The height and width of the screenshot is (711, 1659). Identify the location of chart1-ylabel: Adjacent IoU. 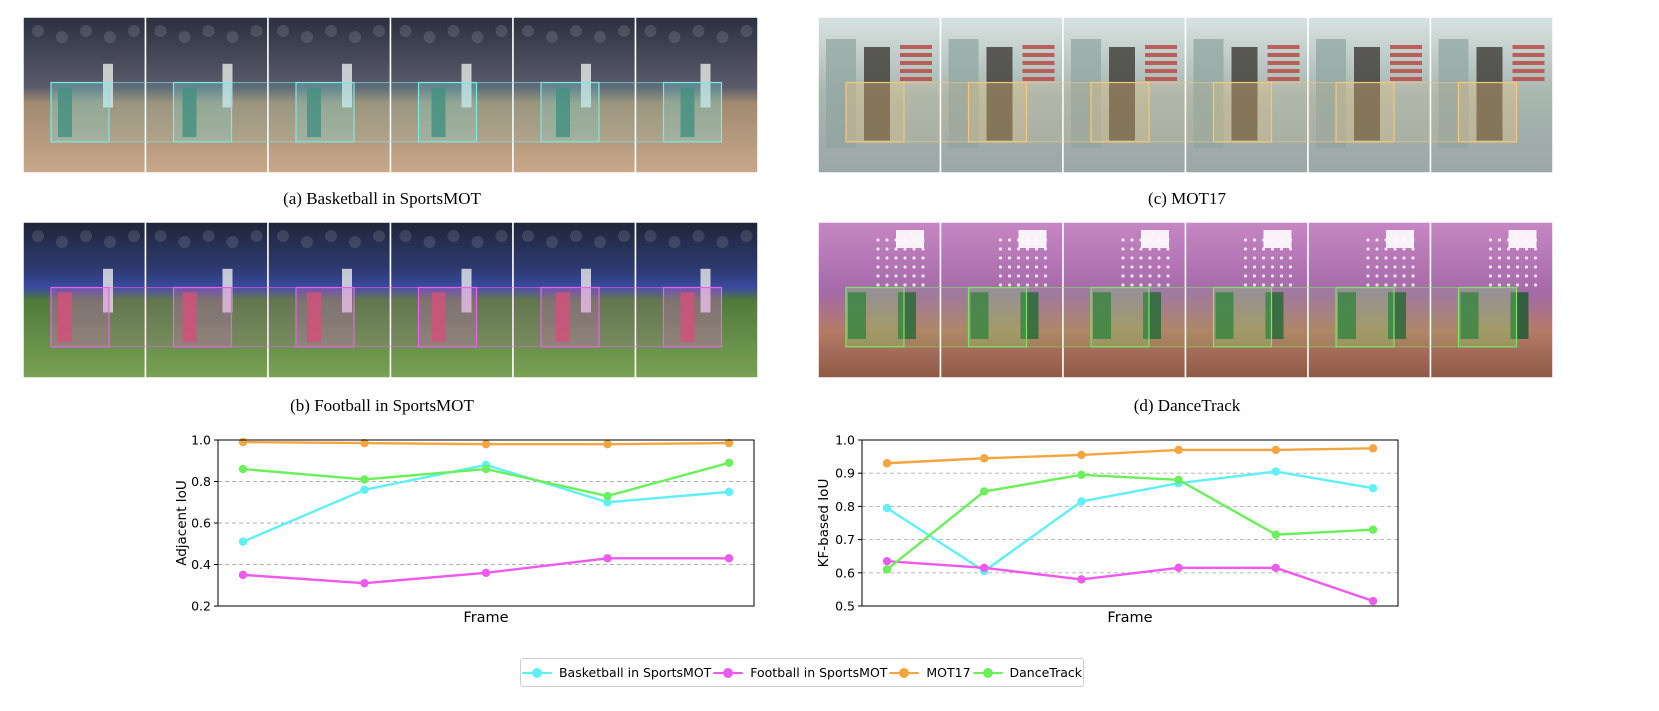
(182, 523).